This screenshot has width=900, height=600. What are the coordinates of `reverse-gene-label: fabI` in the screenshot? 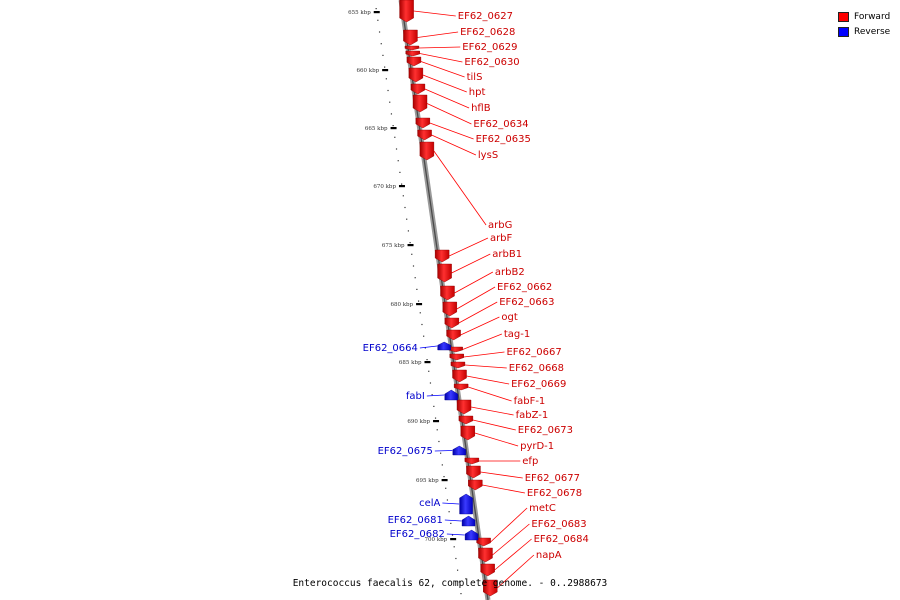 It's located at (415, 396).